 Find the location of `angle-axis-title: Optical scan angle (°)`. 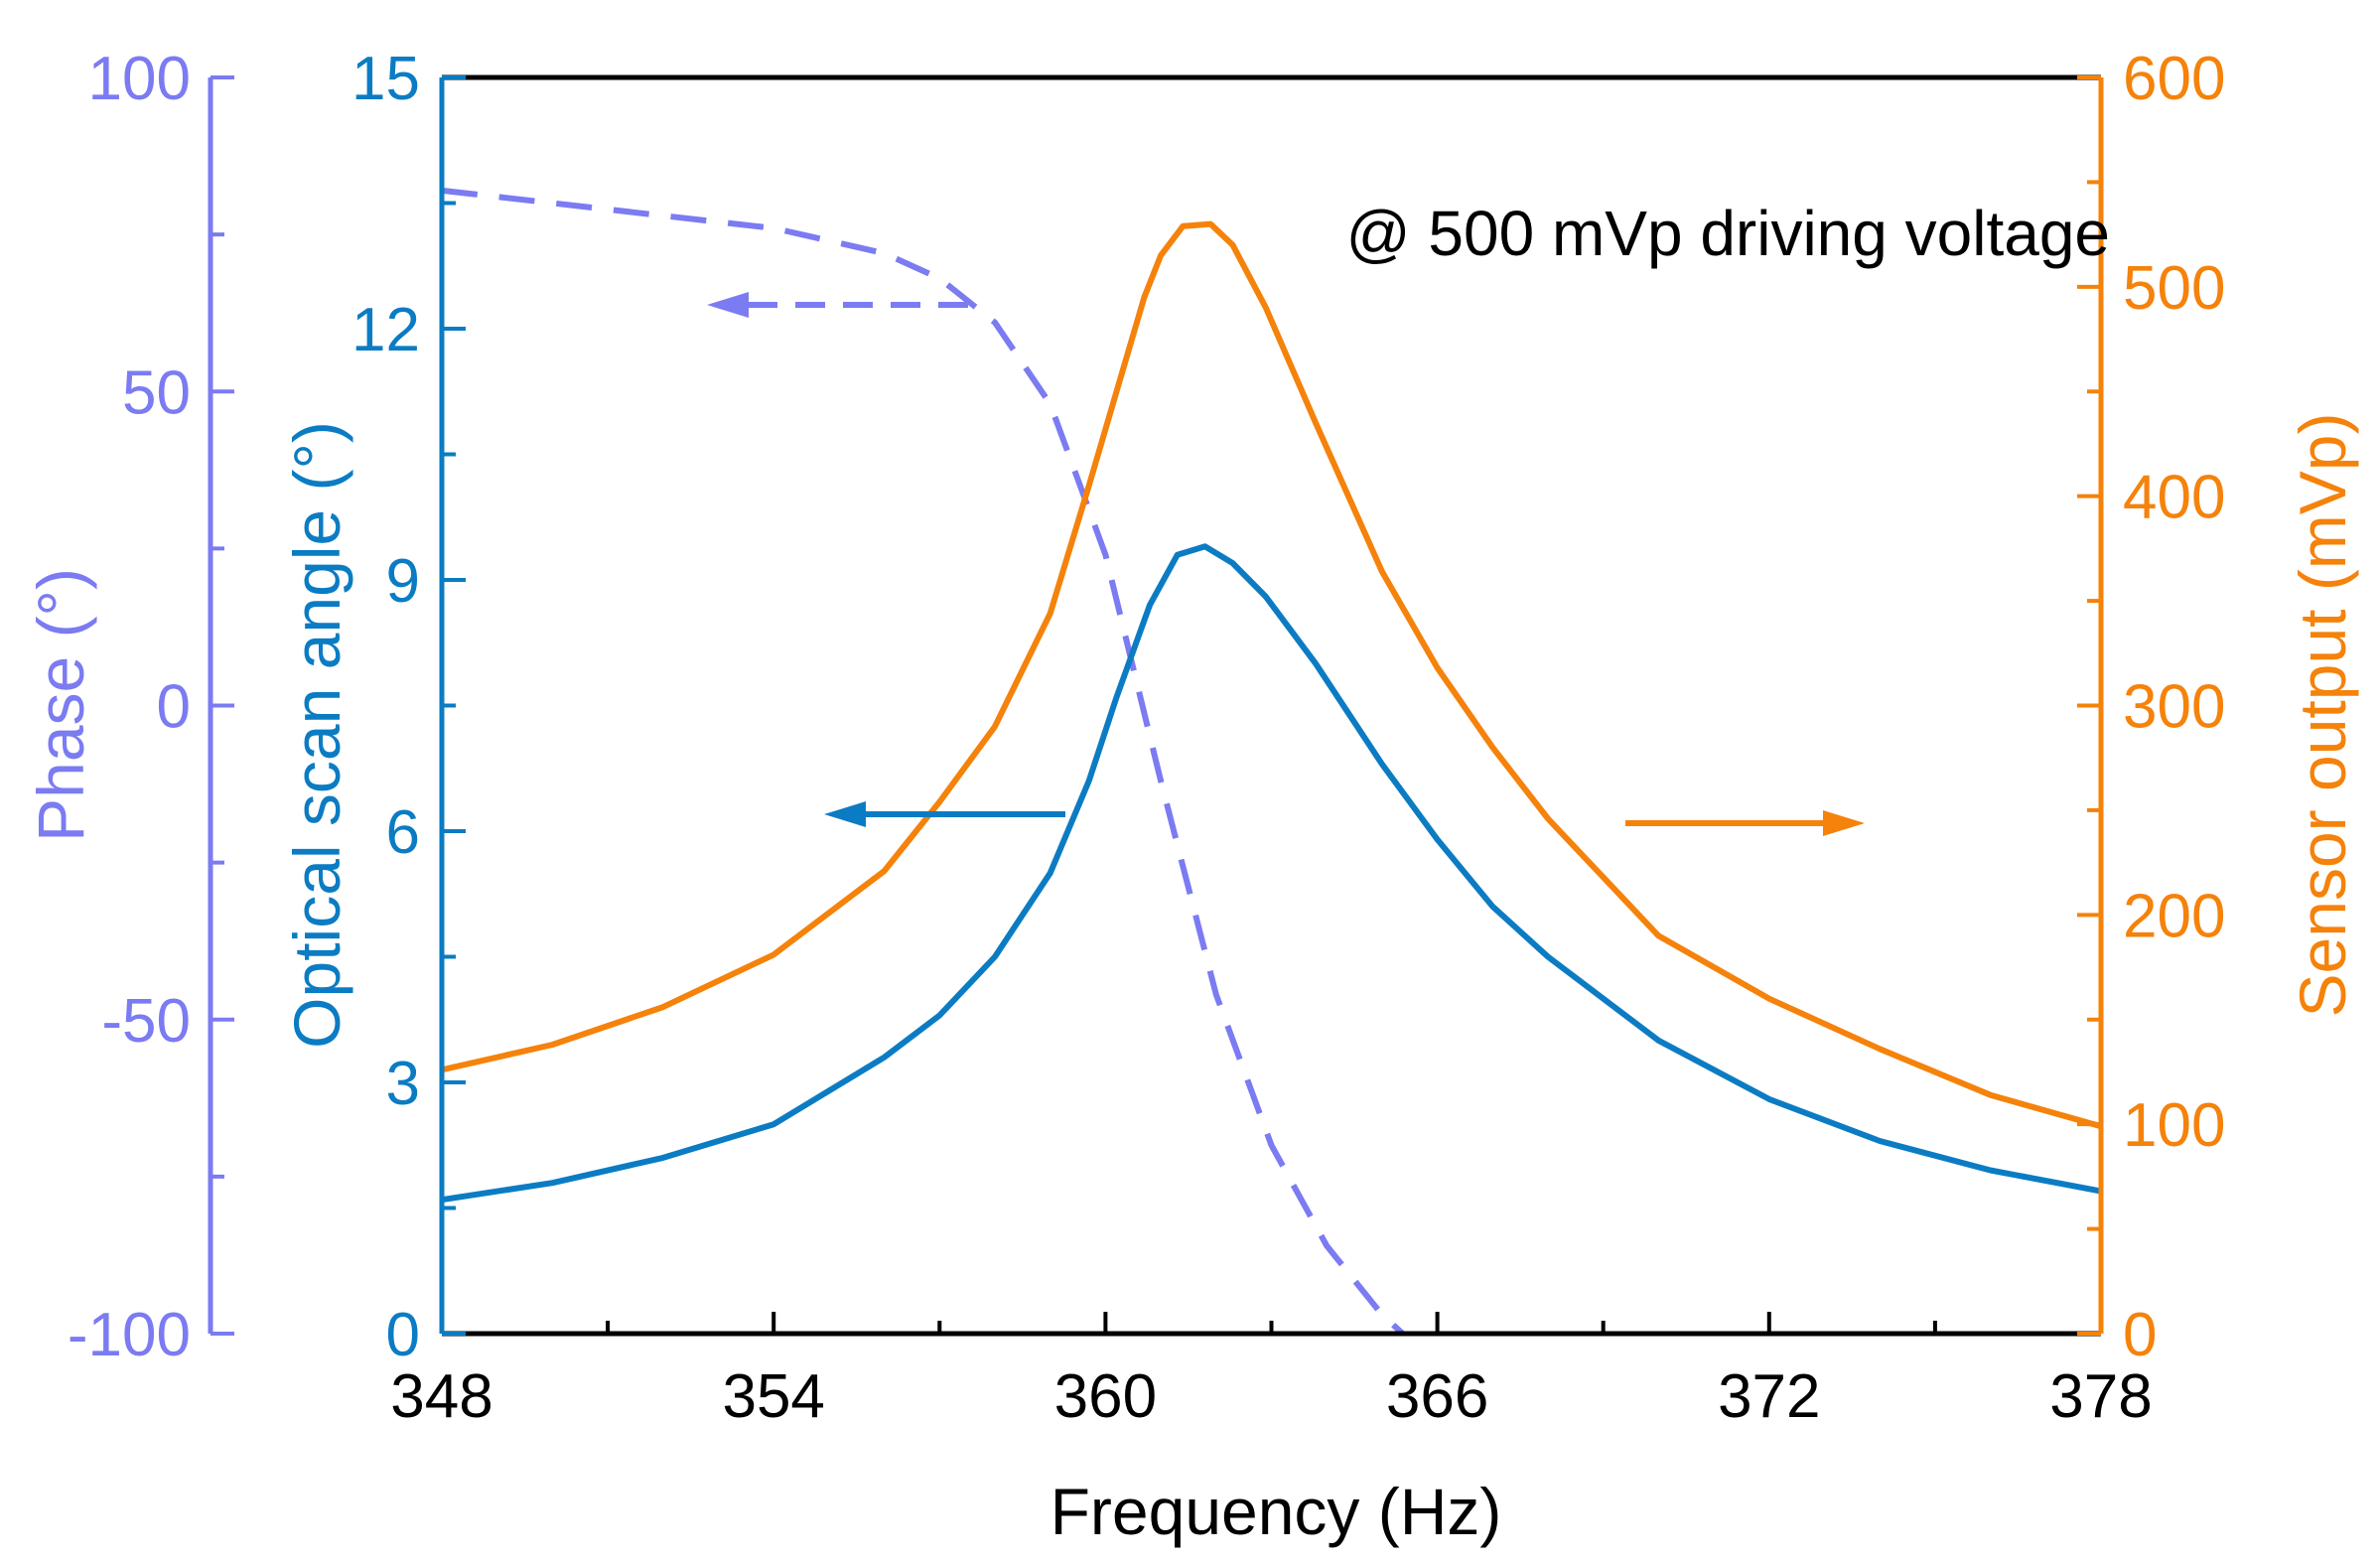

angle-axis-title: Optical scan angle (°) is located at coordinates (316, 735).